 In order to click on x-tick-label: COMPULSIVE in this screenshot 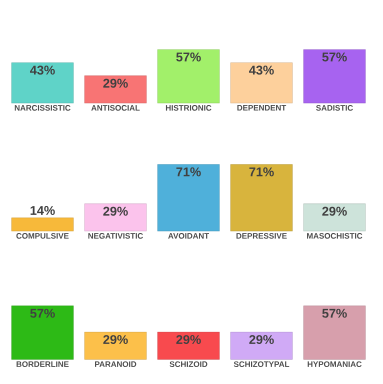, I will do `click(42, 236)`.